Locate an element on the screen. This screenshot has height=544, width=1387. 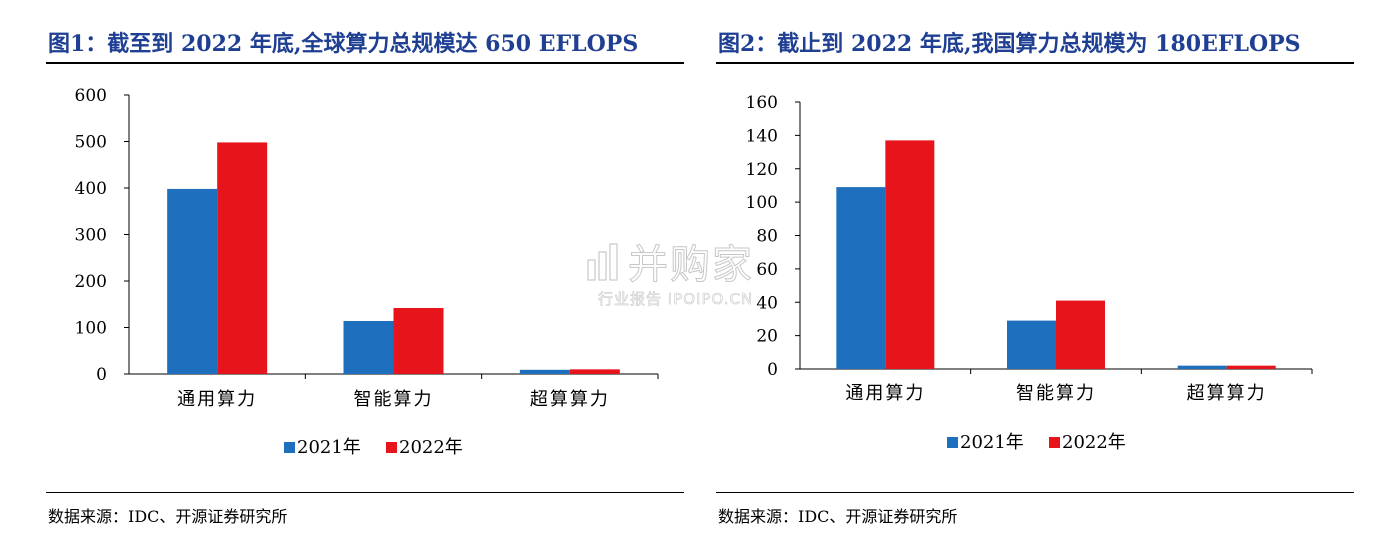
y-tick-label: 80 is located at coordinates (767, 237).